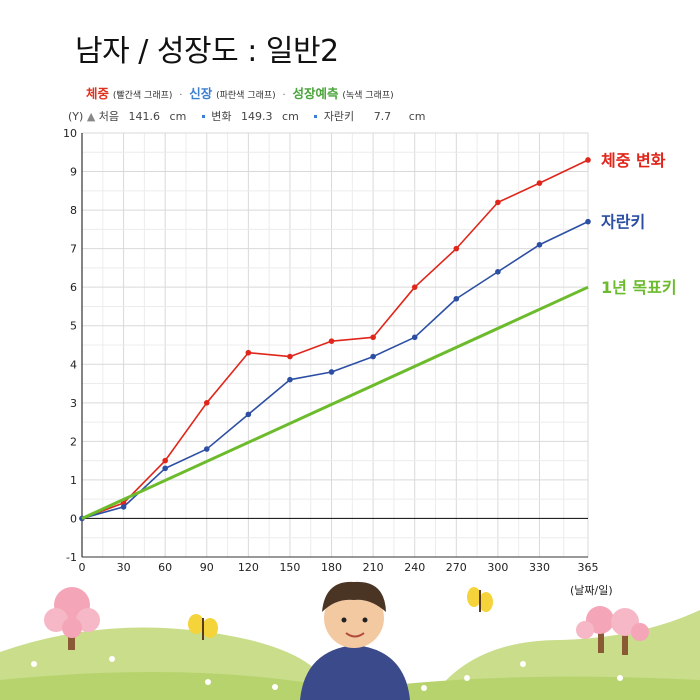 This screenshot has height=700, width=700. I want to click on y-unit-label: (Y), so click(76, 116).